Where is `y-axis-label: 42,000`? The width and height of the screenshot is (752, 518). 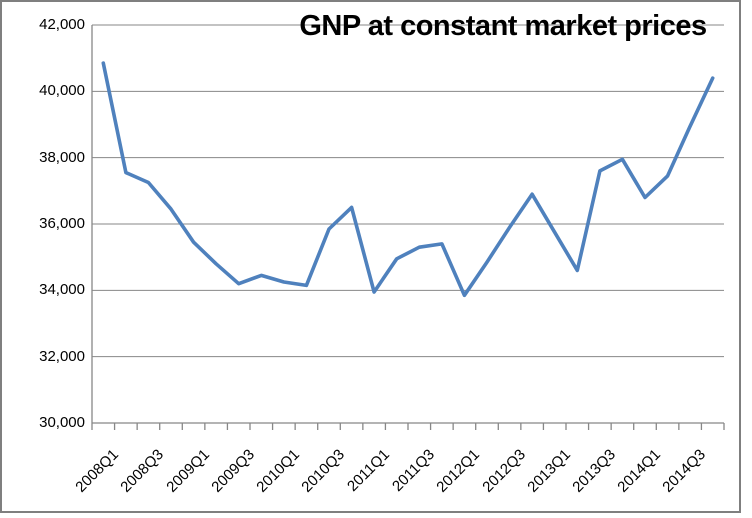 y-axis-label: 42,000 is located at coordinates (62, 24).